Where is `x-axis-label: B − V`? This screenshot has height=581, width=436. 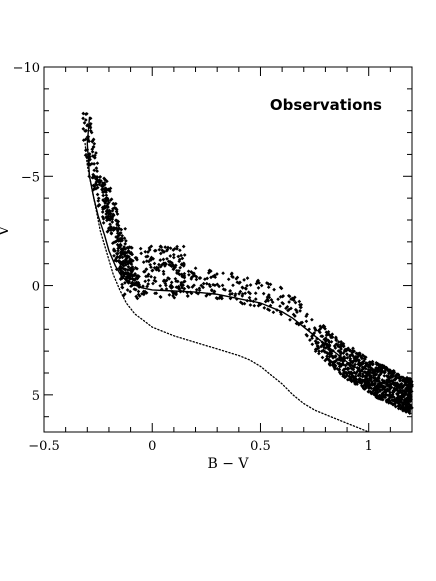
x-axis-label: B − V is located at coordinates (228, 464).